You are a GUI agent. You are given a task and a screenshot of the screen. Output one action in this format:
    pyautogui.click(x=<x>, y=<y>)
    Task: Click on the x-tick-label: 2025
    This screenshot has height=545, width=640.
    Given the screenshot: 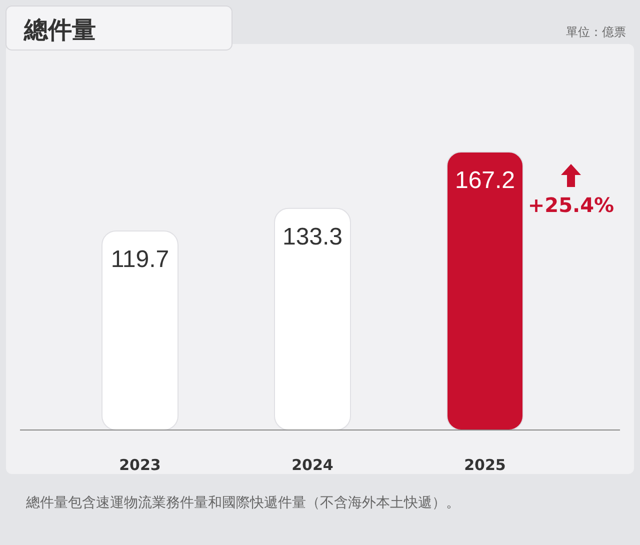 What is the action you would take?
    pyautogui.click(x=485, y=465)
    